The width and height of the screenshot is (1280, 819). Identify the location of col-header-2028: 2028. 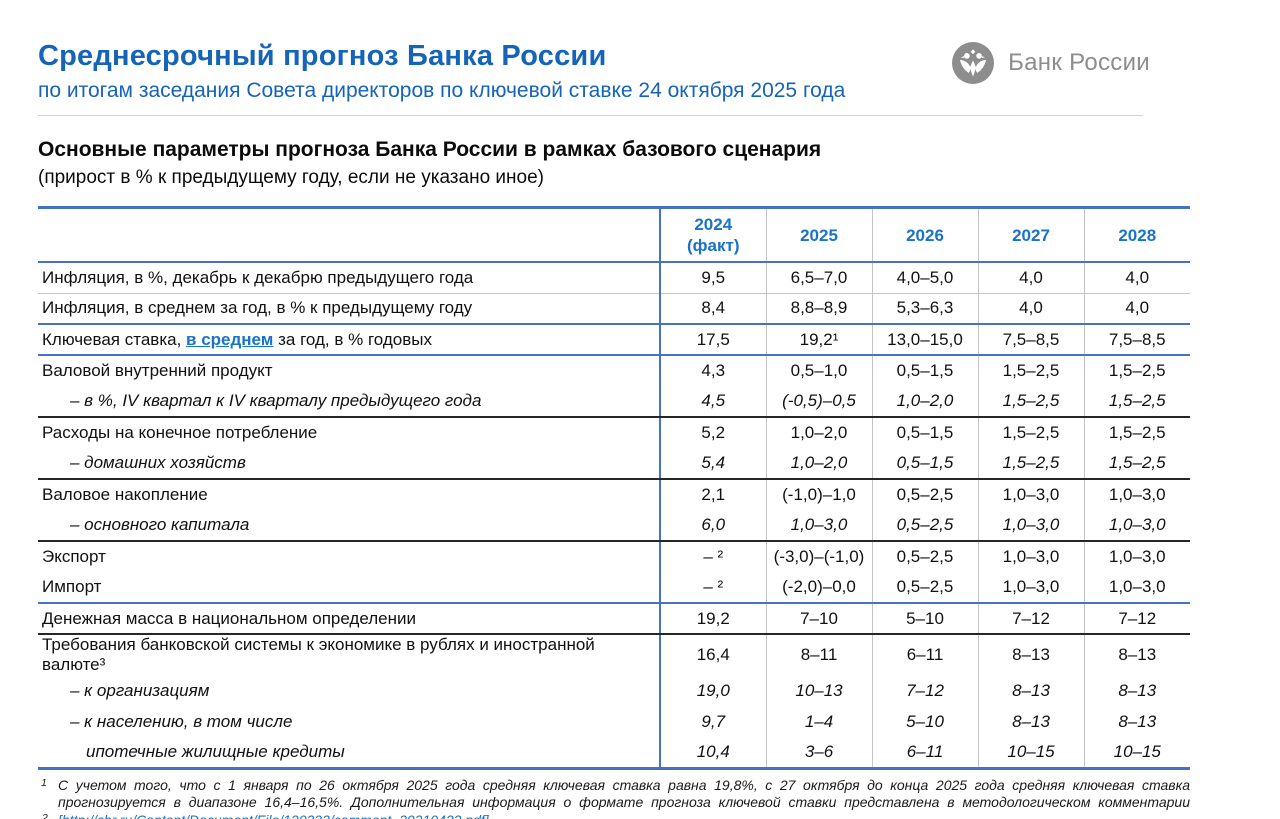
(1136, 234).